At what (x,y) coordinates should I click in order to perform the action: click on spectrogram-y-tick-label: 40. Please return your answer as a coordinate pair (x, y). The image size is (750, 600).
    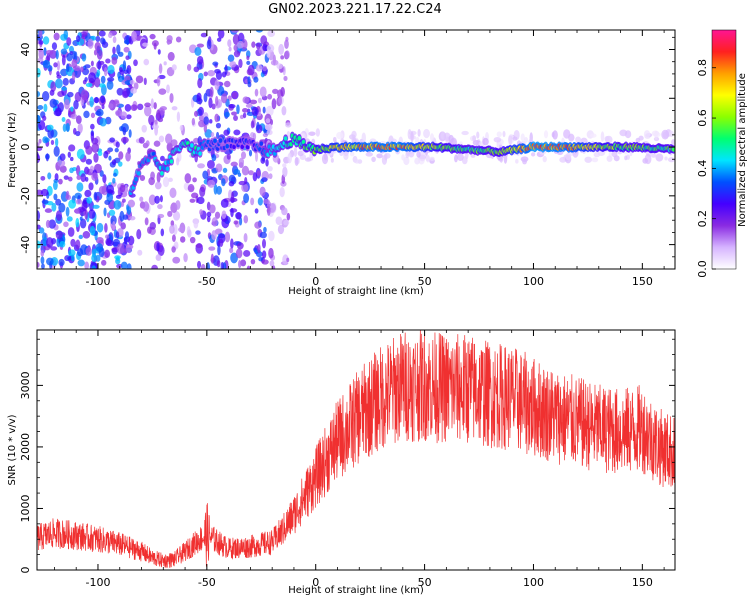
    Looking at the image, I should click on (25, 50).